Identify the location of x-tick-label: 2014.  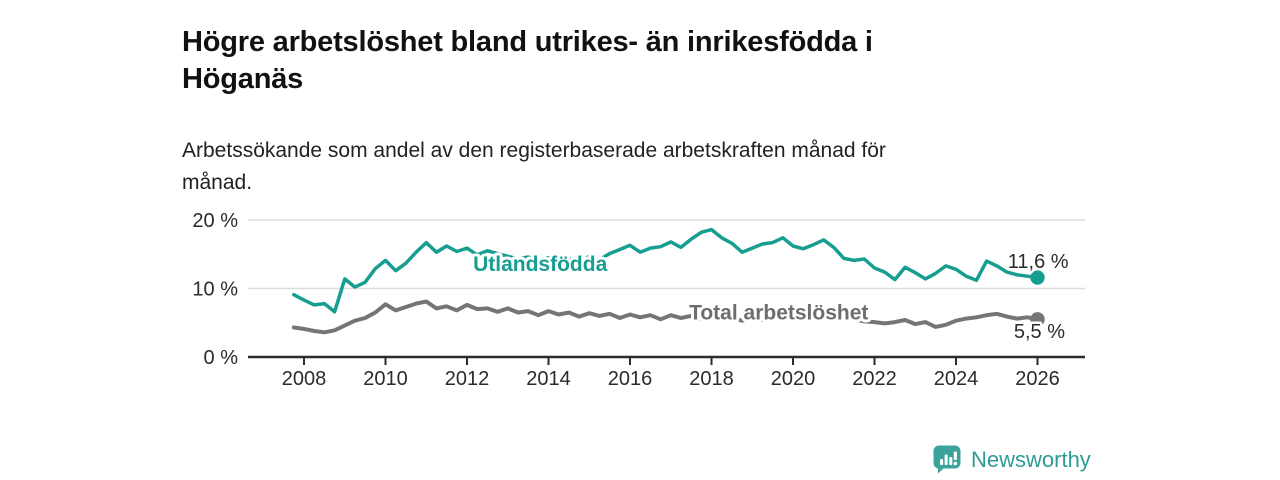
(548, 379).